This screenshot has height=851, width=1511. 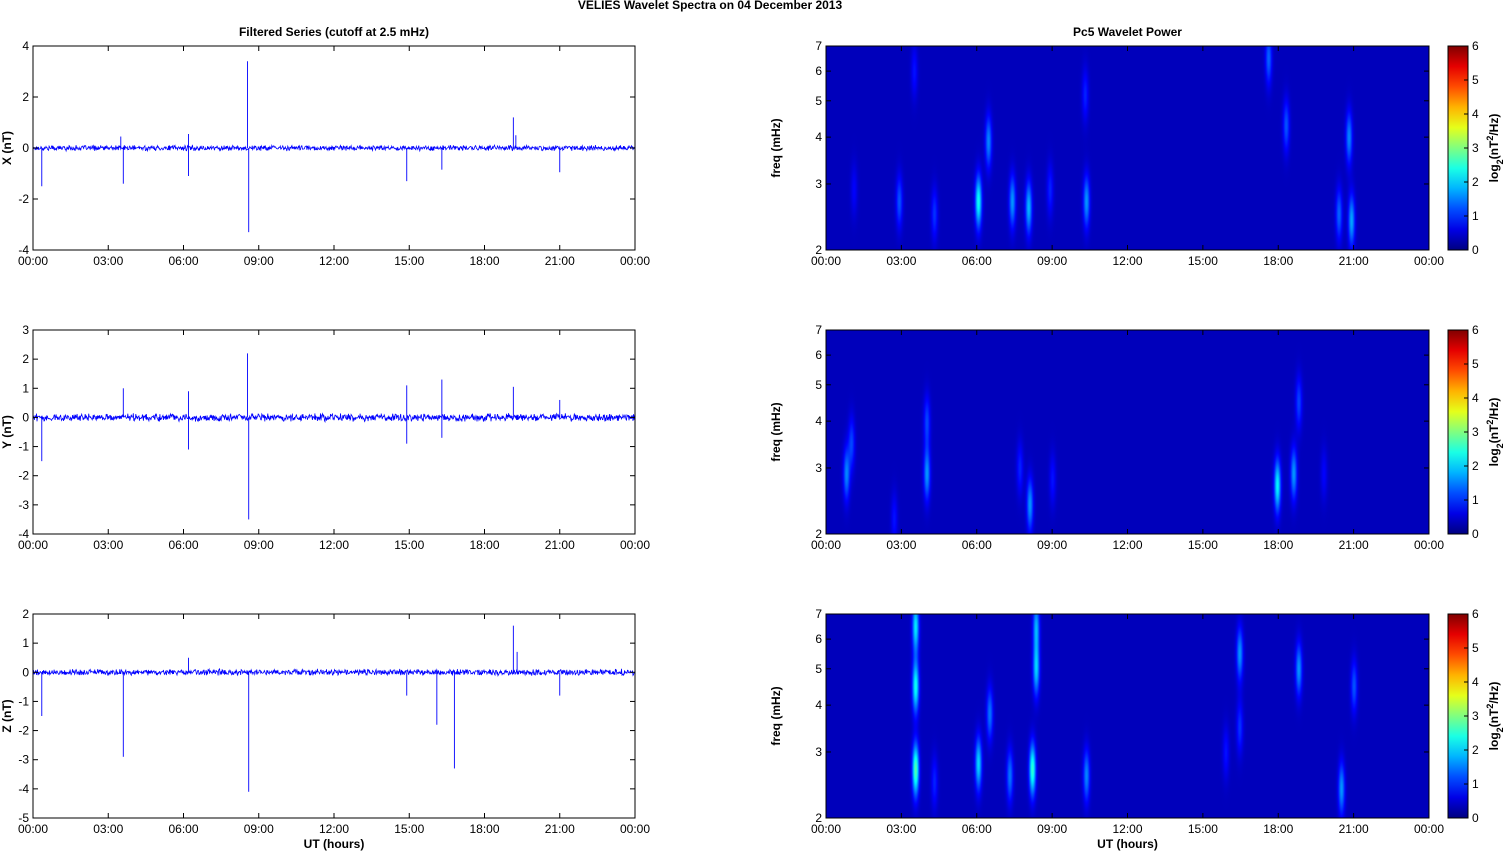 I want to click on y-axis-label: X (nT), so click(x=7, y=148).